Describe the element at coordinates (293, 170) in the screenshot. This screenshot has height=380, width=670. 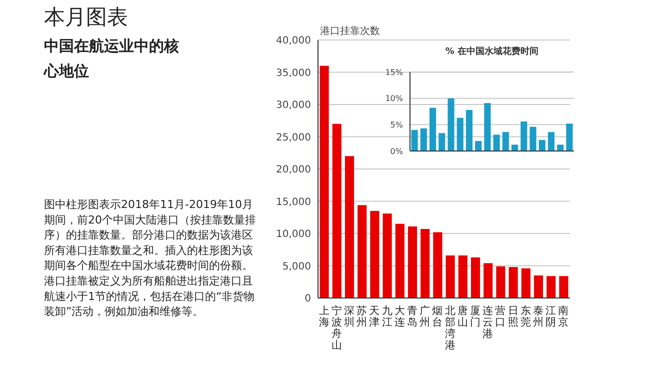
I see `y-tick-label: 20,000` at that location.